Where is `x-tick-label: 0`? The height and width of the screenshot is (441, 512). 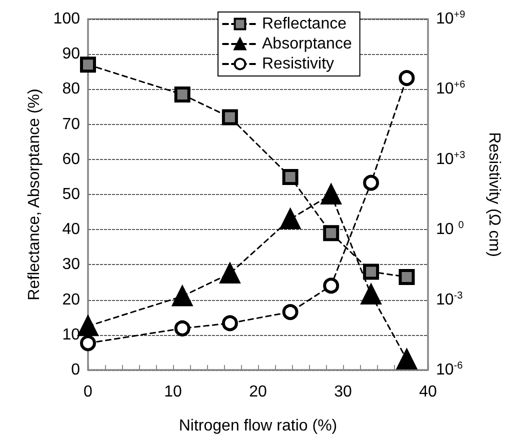 x-tick-label: 0 is located at coordinates (88, 392).